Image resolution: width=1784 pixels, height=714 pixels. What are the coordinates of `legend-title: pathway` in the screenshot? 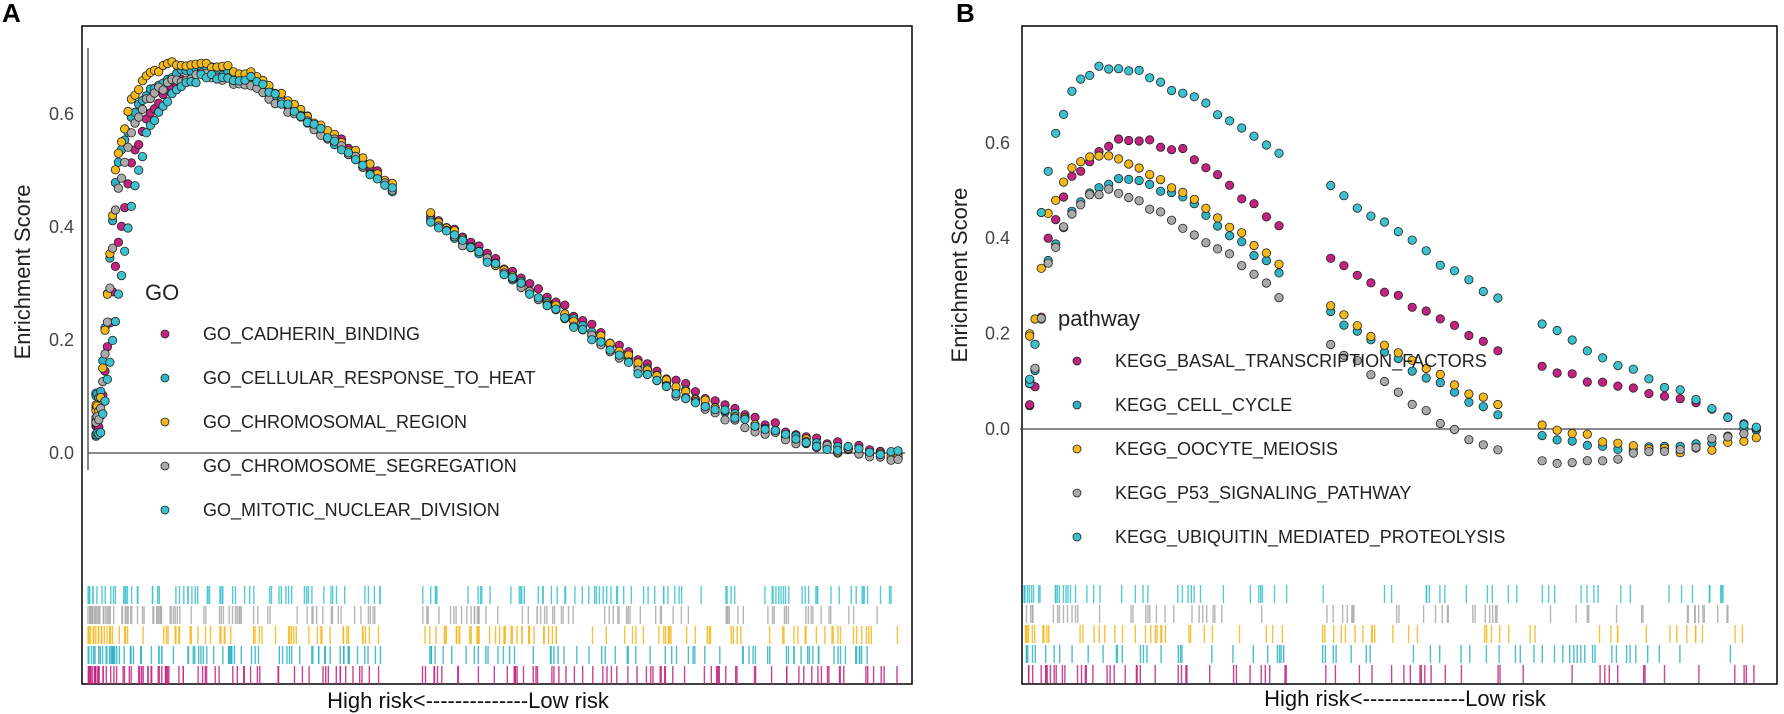 It's located at (1099, 318).